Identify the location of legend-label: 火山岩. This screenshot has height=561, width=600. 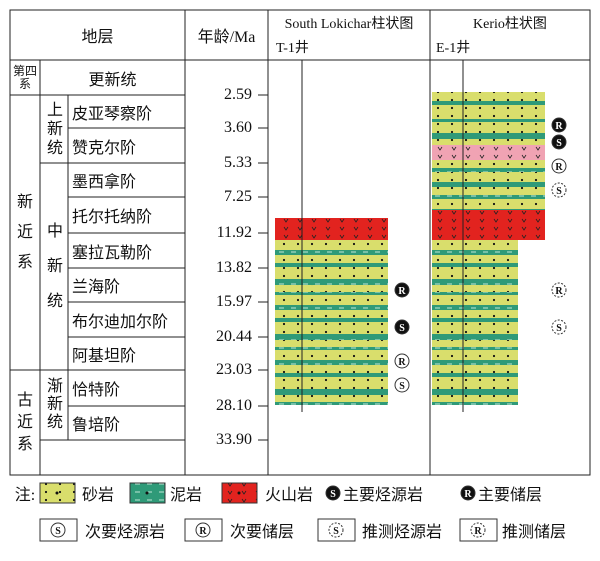
(289, 495).